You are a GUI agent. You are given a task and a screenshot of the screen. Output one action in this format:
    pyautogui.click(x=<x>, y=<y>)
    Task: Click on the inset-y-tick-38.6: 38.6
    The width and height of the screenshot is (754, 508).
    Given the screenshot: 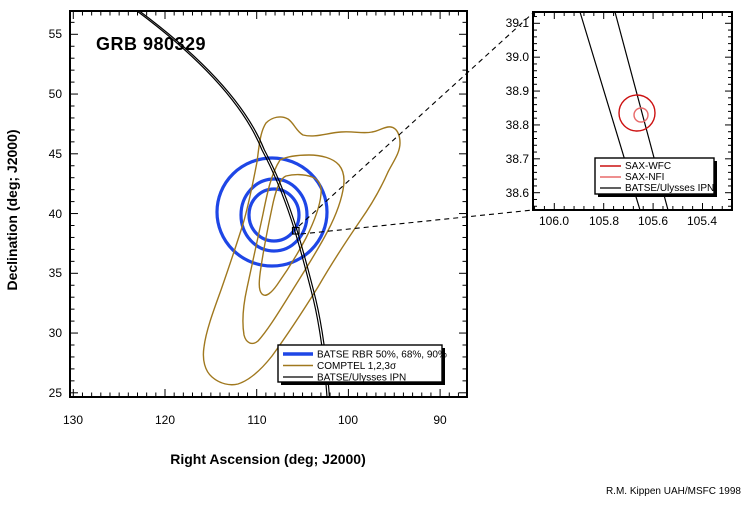 What is the action you would take?
    pyautogui.click(x=518, y=193)
    